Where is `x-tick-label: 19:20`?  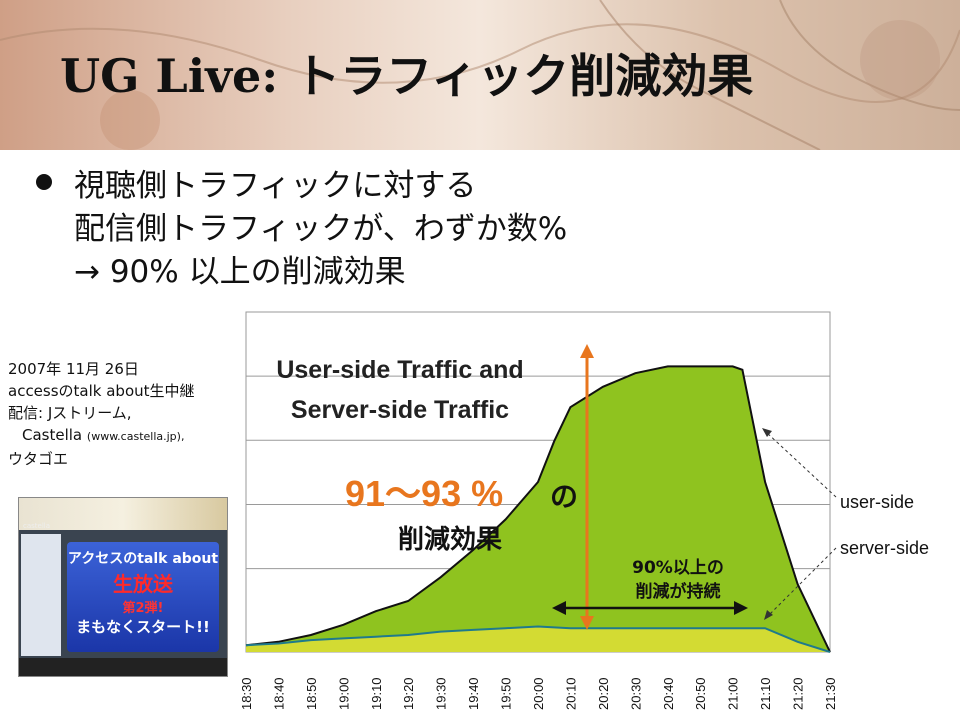
x-tick-label: 19:20 is located at coordinates (408, 693).